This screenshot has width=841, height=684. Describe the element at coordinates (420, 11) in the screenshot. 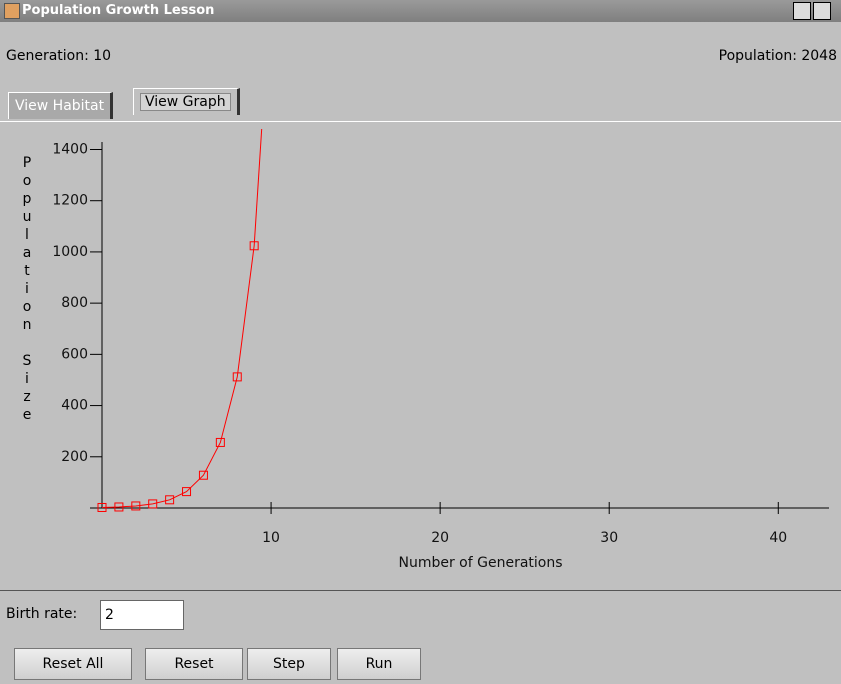

I see `title-bar: Population Growth Lesson` at that location.